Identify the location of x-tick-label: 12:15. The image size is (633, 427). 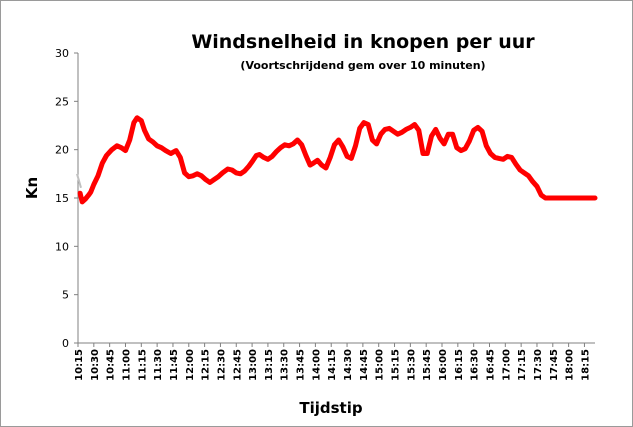
(206, 365).